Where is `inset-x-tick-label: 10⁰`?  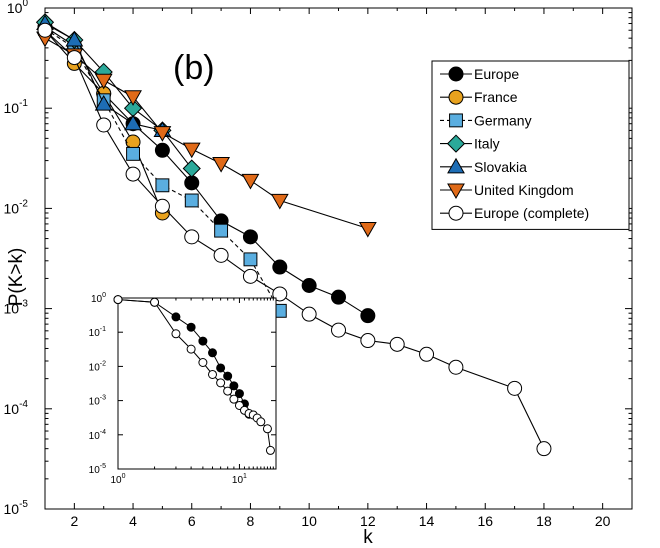
inset-x-tick-label: 10⁰ is located at coordinates (117, 479).